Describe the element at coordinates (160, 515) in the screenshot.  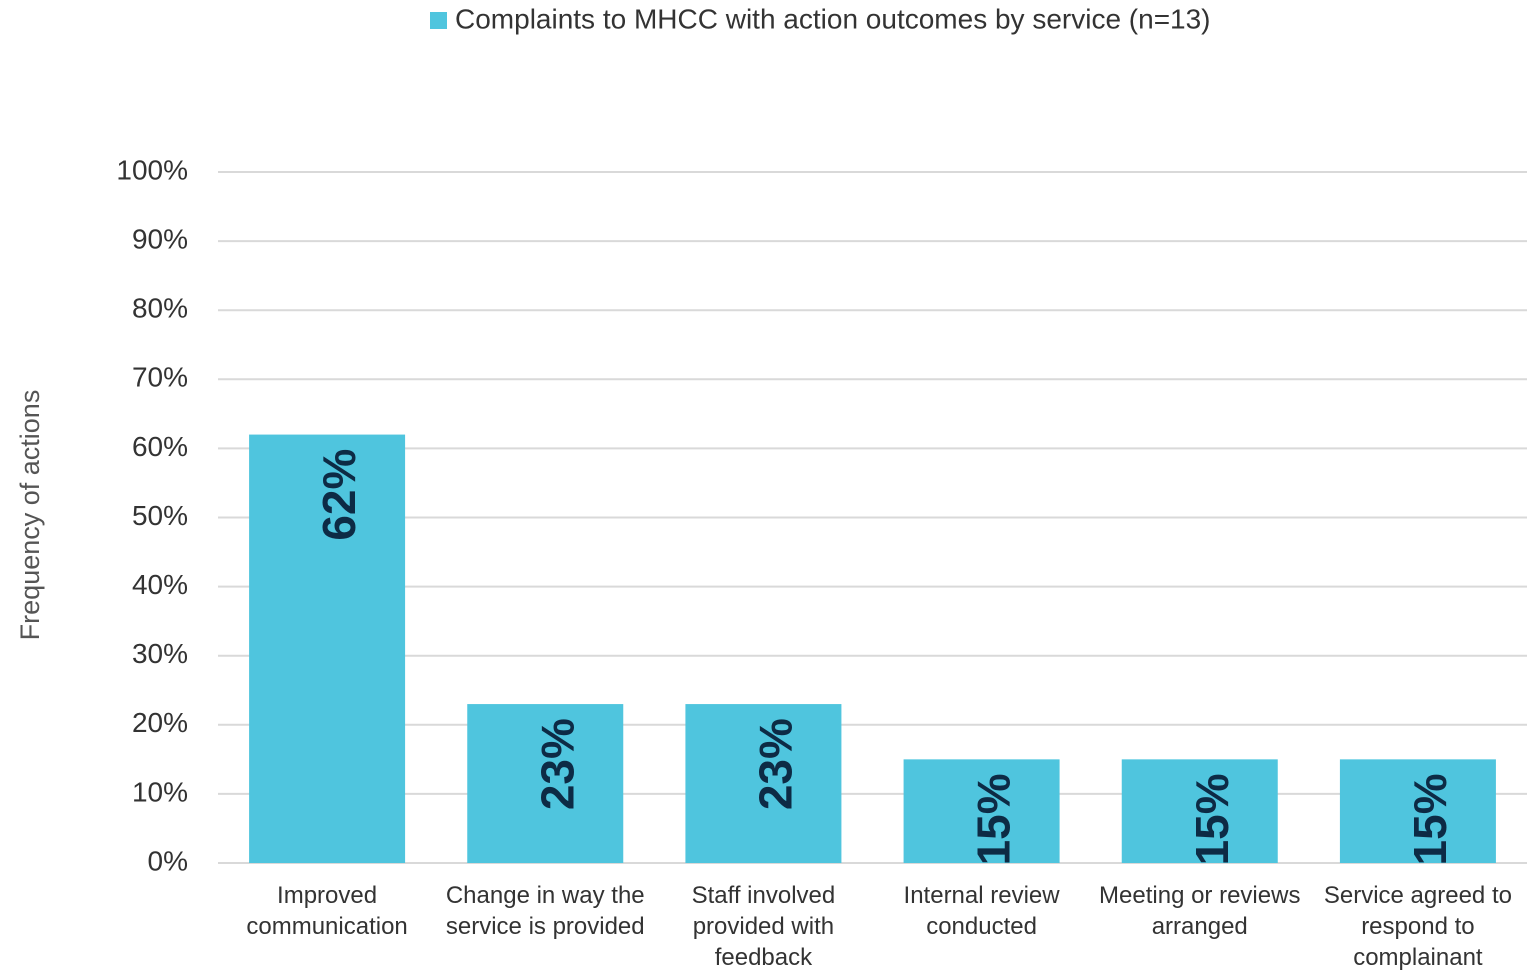
I see `y-tick-label: 50%` at that location.